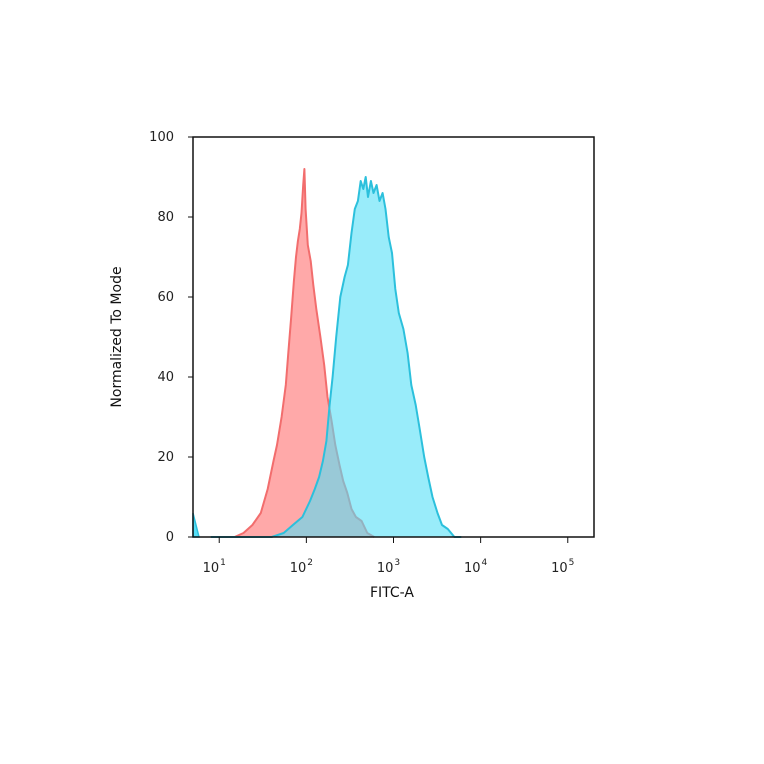 The width and height of the screenshot is (764, 764). Describe the element at coordinates (392, 593) in the screenshot. I see `x-axis-title: FITC-A` at that location.